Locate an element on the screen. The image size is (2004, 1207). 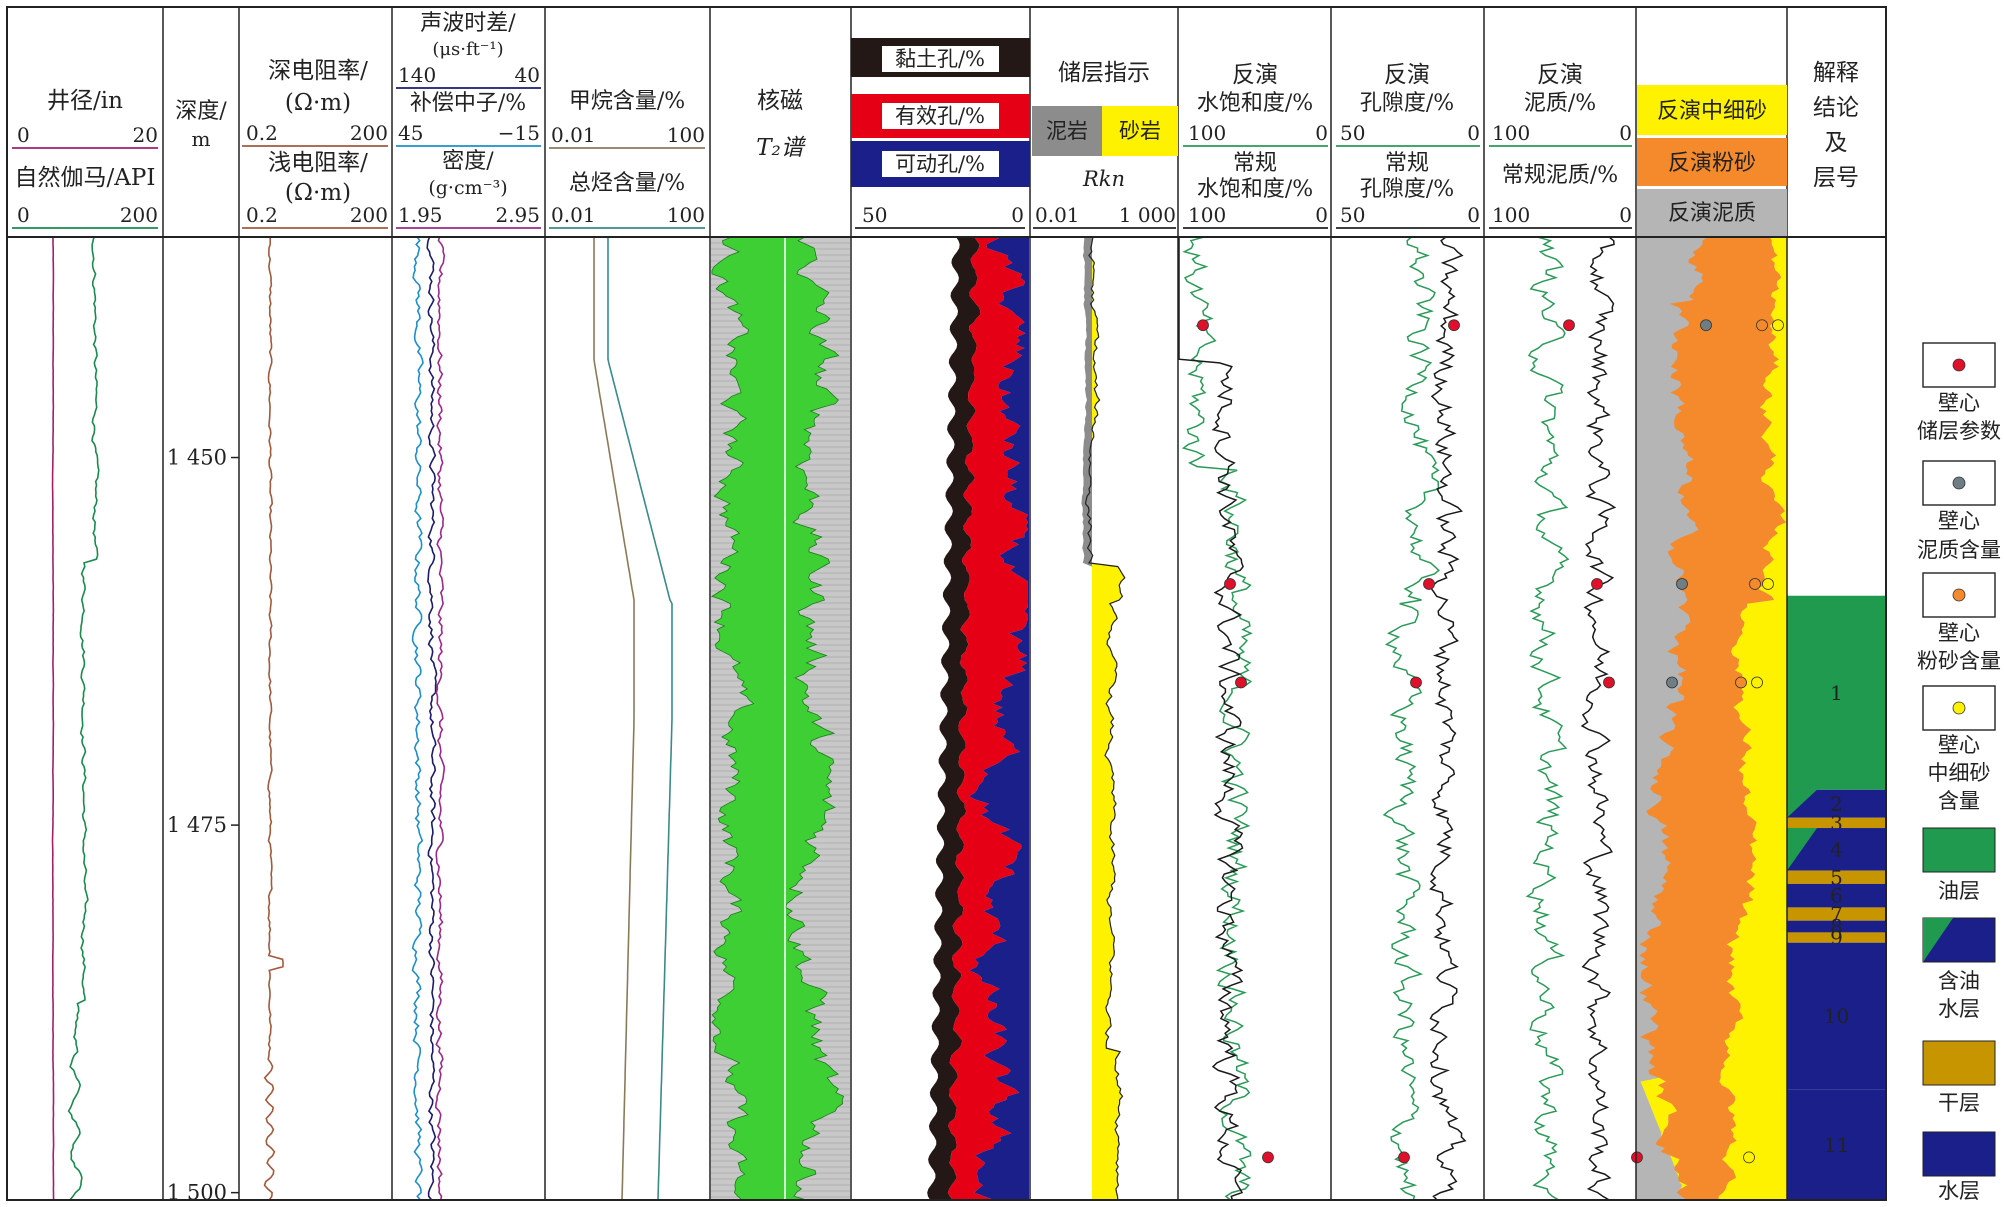
ac-unit: (μs·ft⁻¹) is located at coordinates (467, 49).